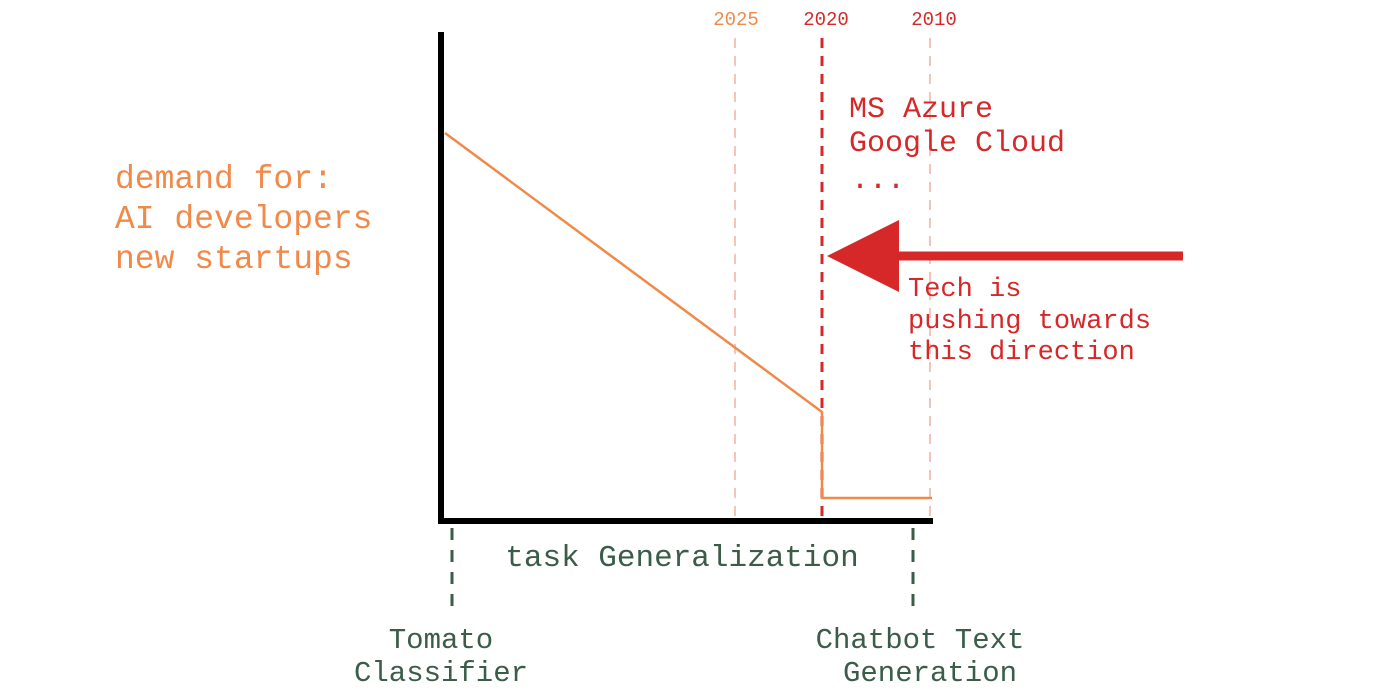 This screenshot has width=1400, height=700. What do you see at coordinates (243, 219) in the screenshot?
I see `demand-label-line-2: AI developers` at bounding box center [243, 219].